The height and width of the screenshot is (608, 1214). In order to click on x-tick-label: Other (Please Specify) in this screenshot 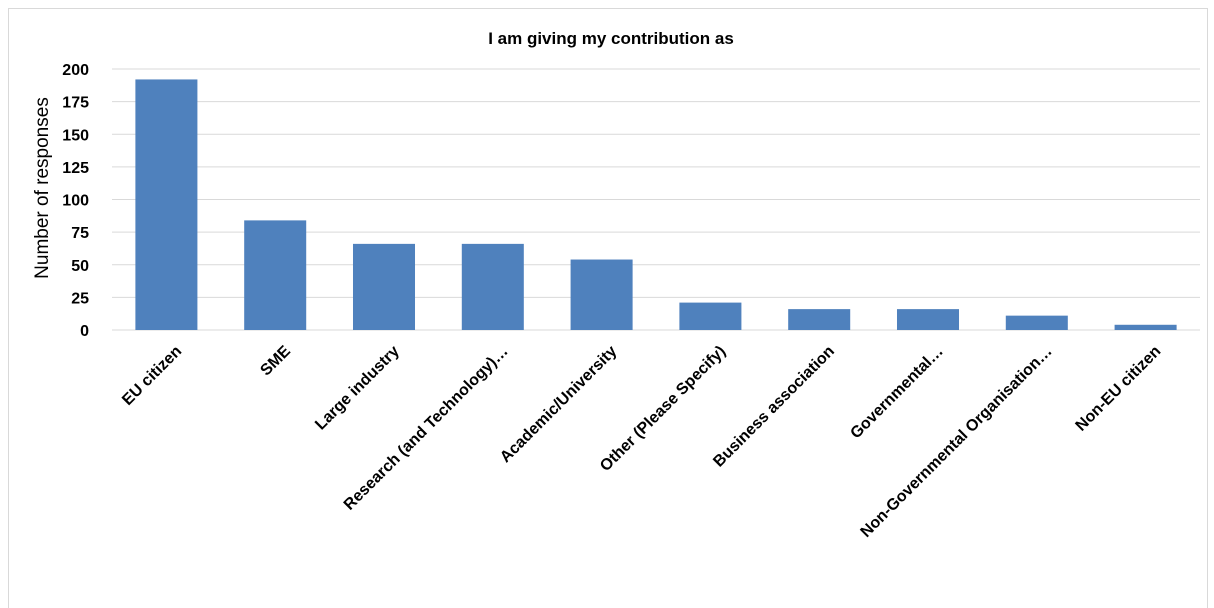, I will do `click(663, 409)`.